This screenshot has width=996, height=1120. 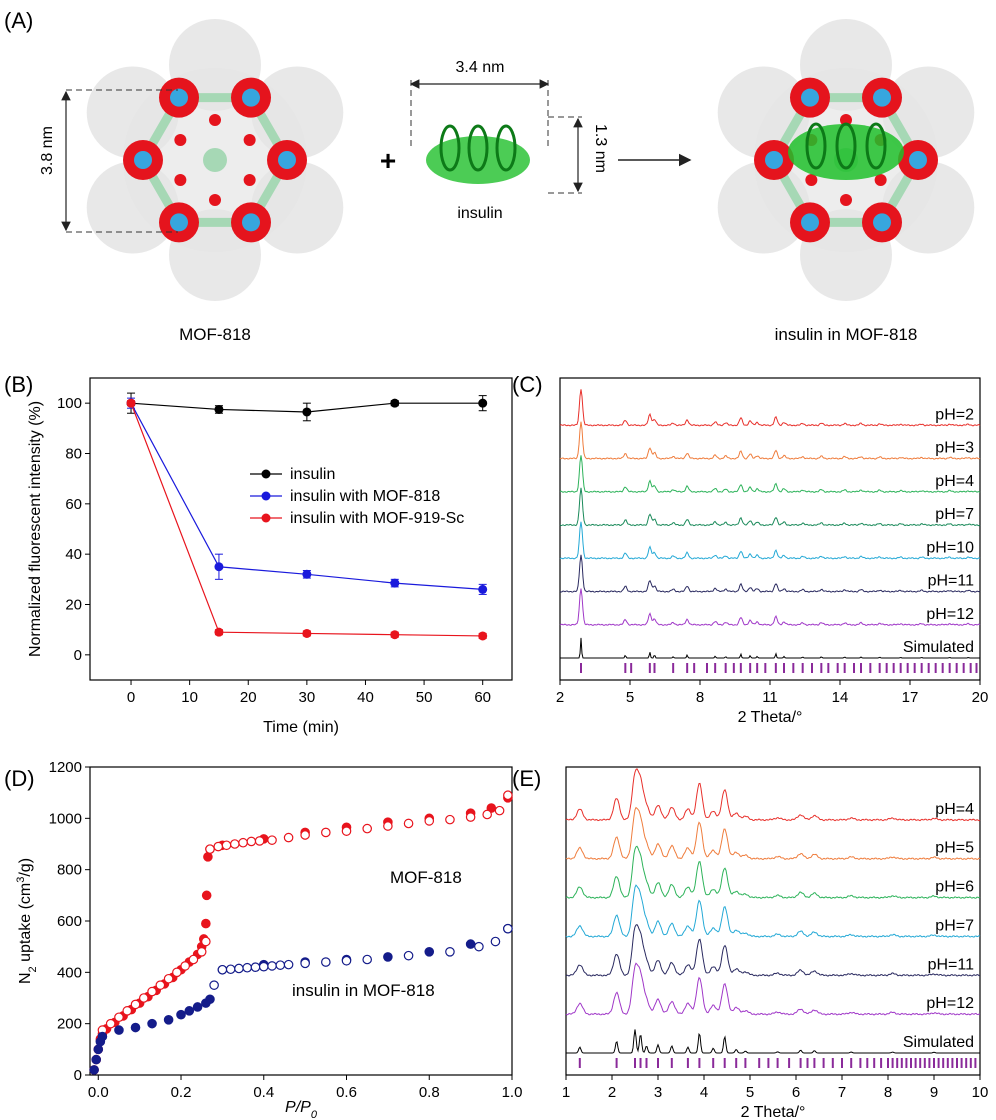 What do you see at coordinates (25, 867) in the screenshot?
I see `y-axis-label-part: /g)` at bounding box center [25, 867].